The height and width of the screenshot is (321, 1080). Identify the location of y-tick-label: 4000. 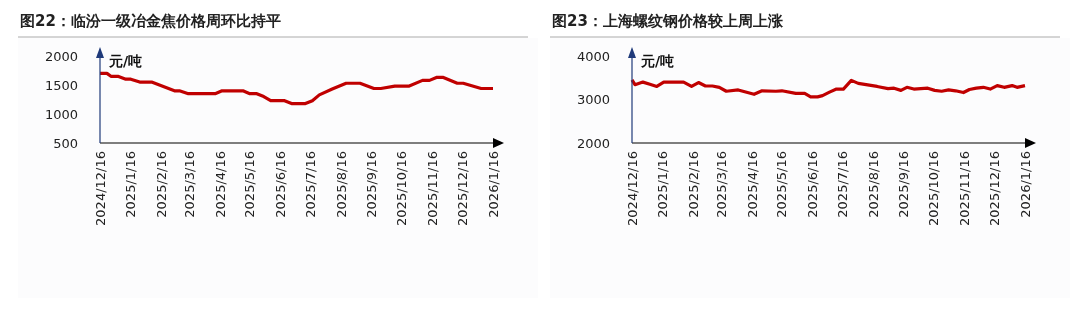
(593, 56).